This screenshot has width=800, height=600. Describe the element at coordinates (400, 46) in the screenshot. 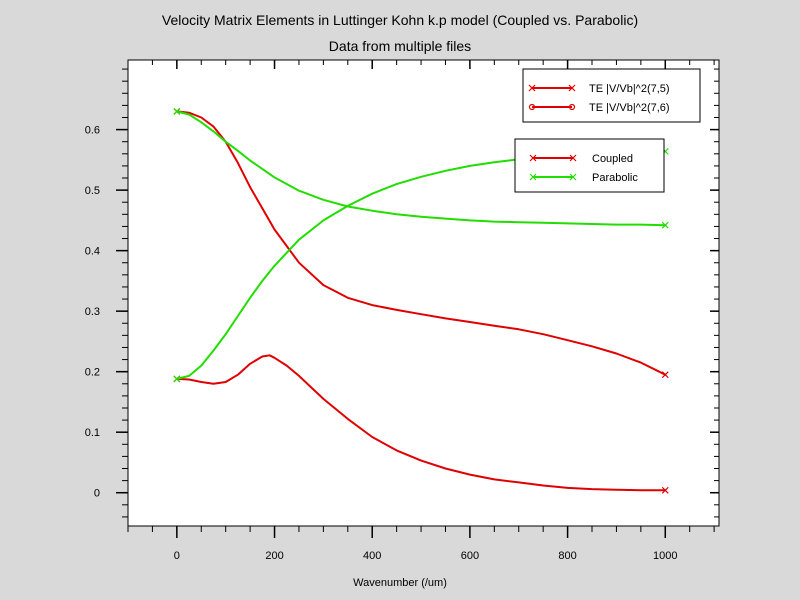

I see `chart-subtitle: Data from multiple files` at that location.